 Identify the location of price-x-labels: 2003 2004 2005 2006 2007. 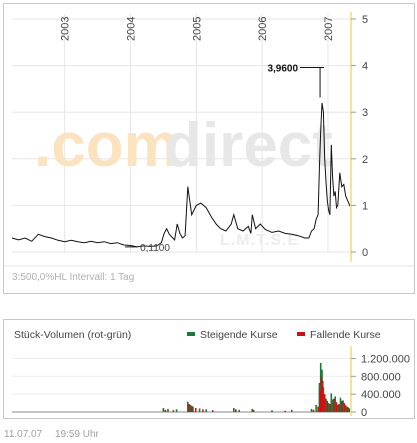
(197, 29).